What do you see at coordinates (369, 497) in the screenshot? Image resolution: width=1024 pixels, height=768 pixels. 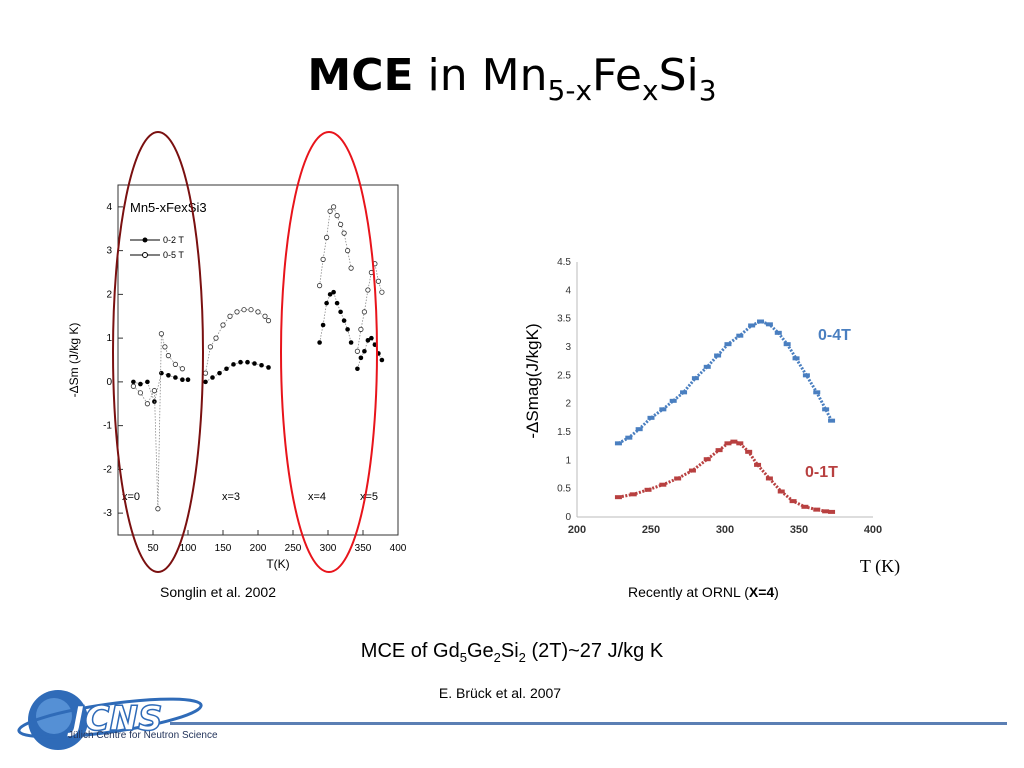 I see `panel-label: x=5` at bounding box center [369, 497].